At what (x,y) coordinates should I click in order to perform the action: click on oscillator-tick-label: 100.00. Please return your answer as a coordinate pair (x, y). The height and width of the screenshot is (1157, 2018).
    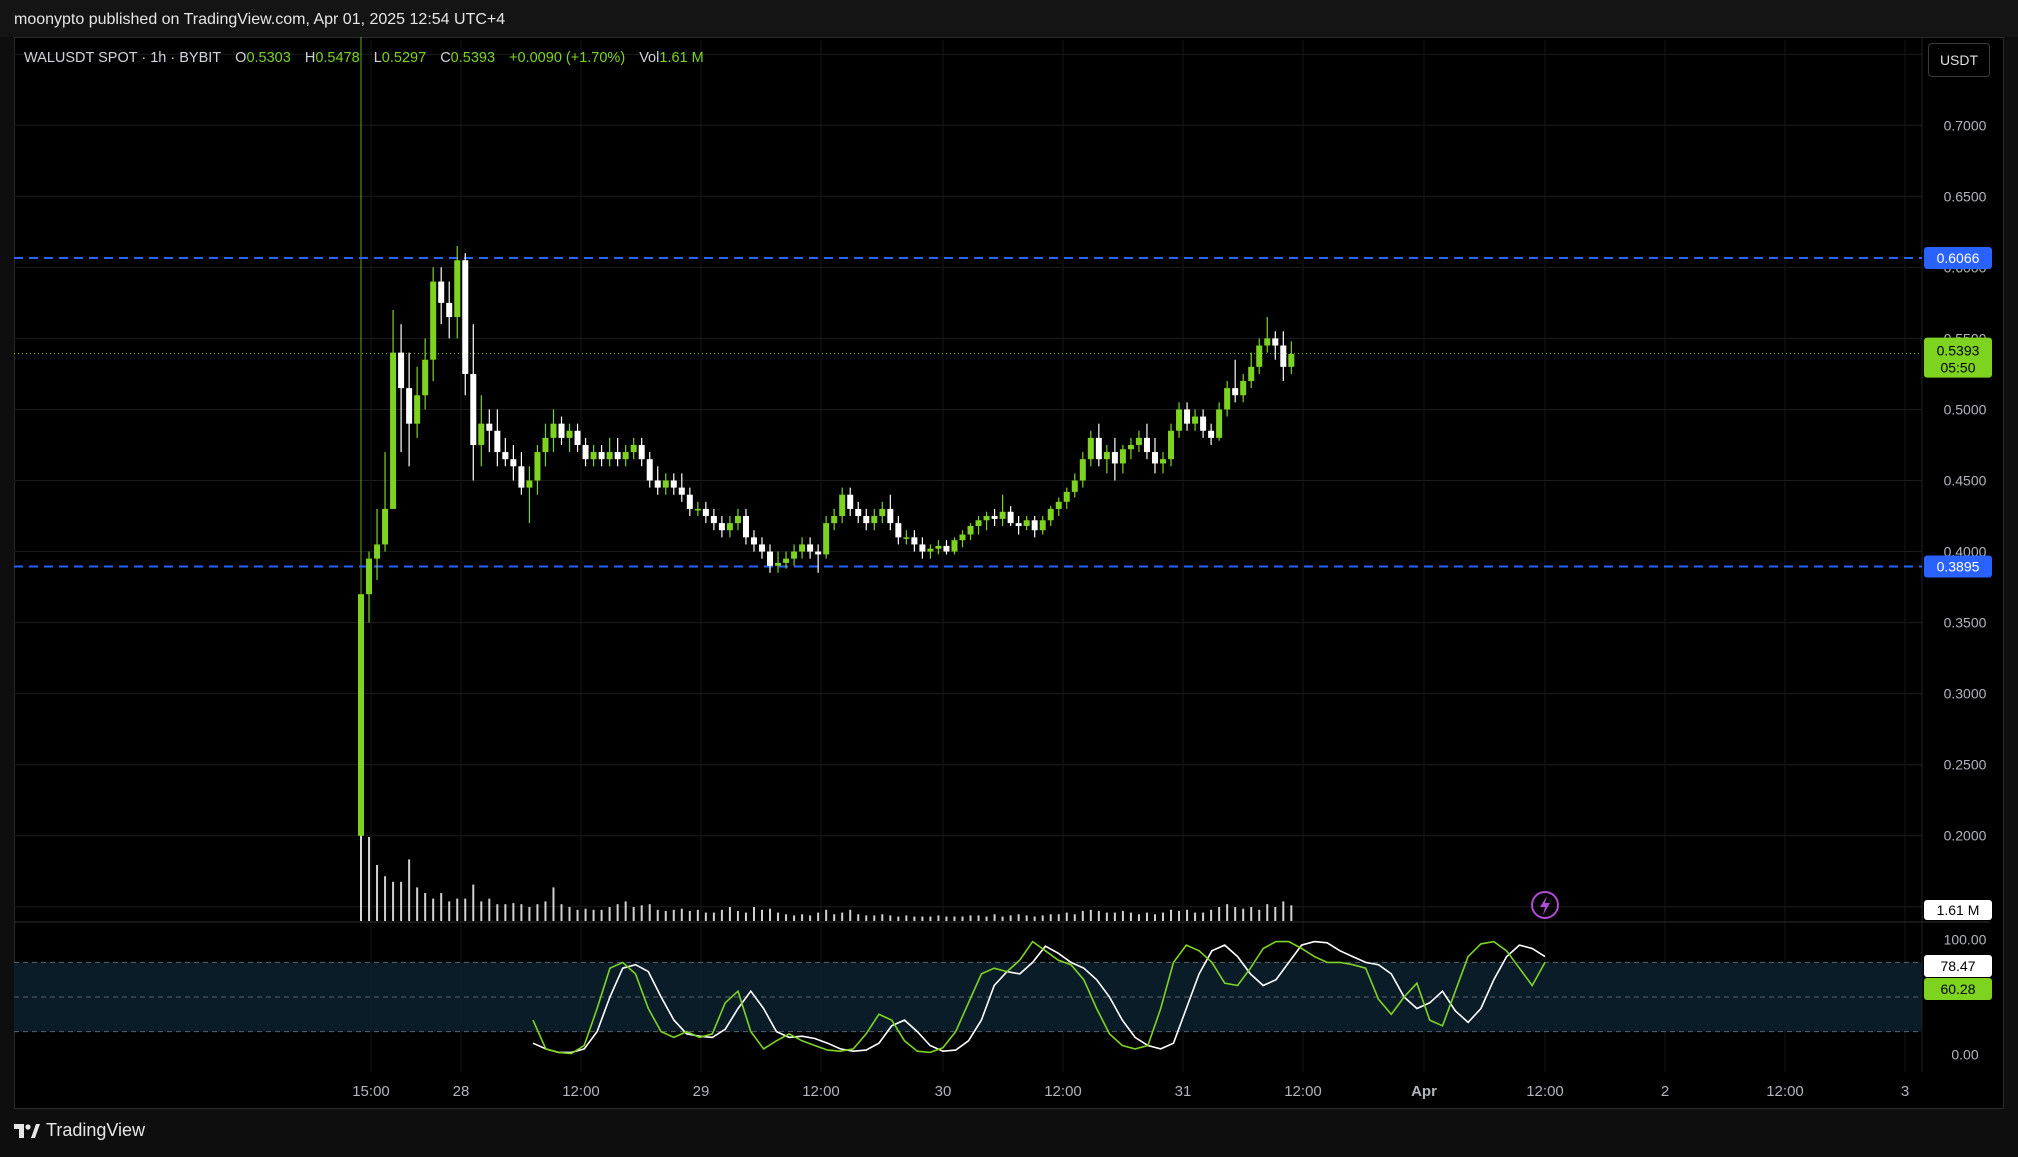
    Looking at the image, I should click on (1965, 939).